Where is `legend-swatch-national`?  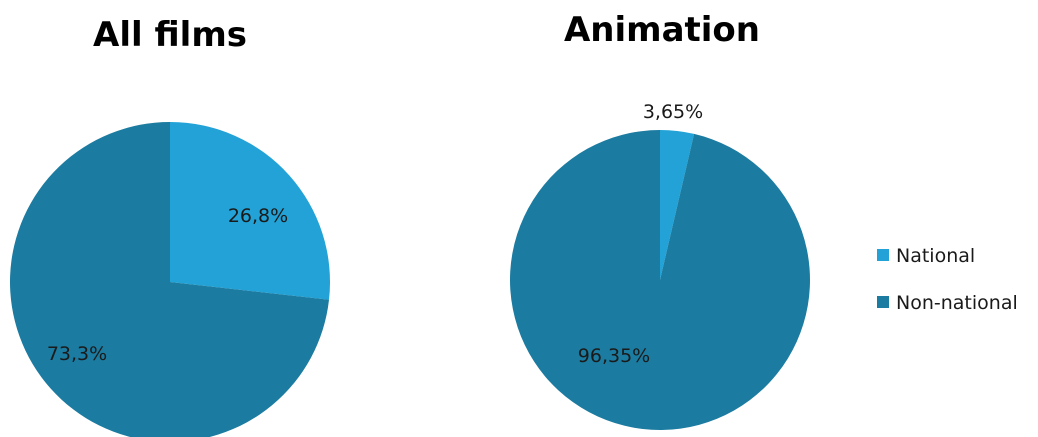 legend-swatch-national is located at coordinates (883, 255).